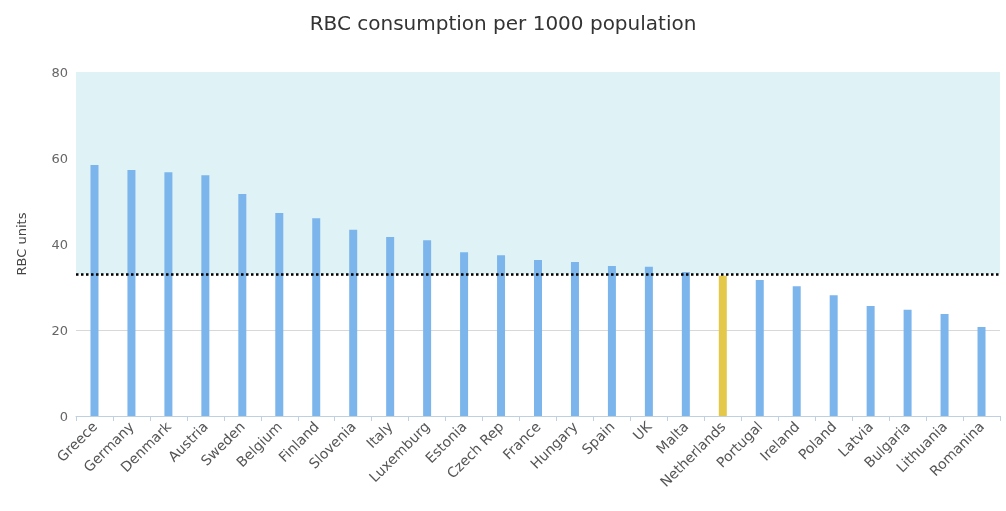 The width and height of the screenshot is (1006, 511). Describe the element at coordinates (503, 23) in the screenshot. I see `chart-title: RBC consumption per 1000 population` at that location.